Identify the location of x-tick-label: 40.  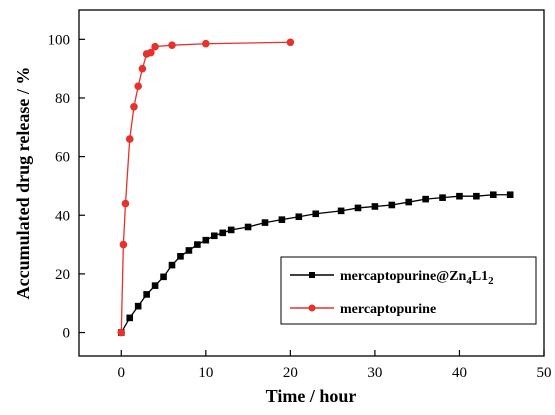
(459, 373).